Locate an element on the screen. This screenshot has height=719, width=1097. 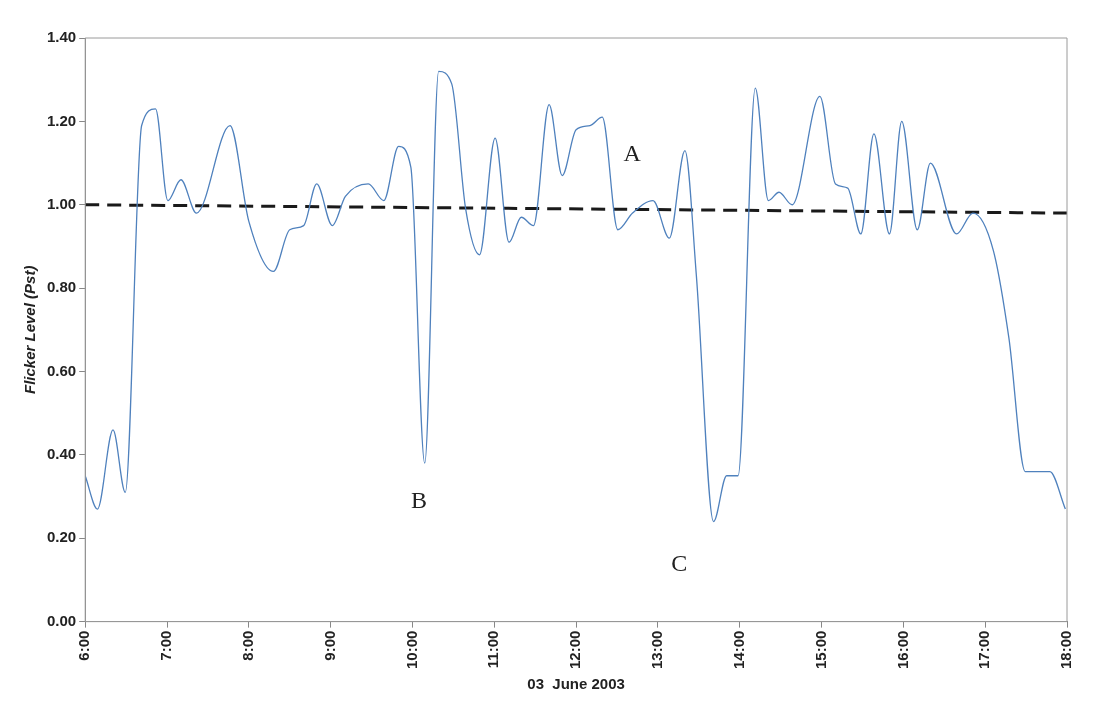
x-tick-label: 11:00 is located at coordinates (493, 649).